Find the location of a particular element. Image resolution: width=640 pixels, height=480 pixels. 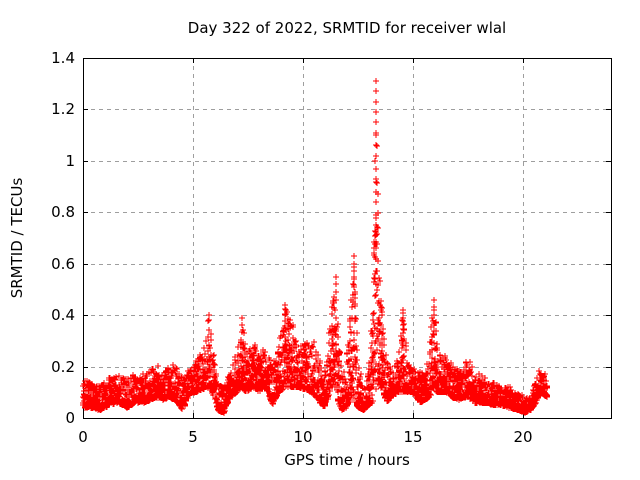

y-tick-label: 0.2 is located at coordinates (63, 367).